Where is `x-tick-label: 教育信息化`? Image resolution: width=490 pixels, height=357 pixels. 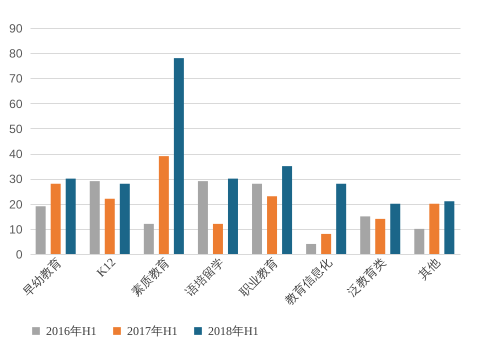 x-tick-label: 教育信息化 is located at coordinates (308, 281).